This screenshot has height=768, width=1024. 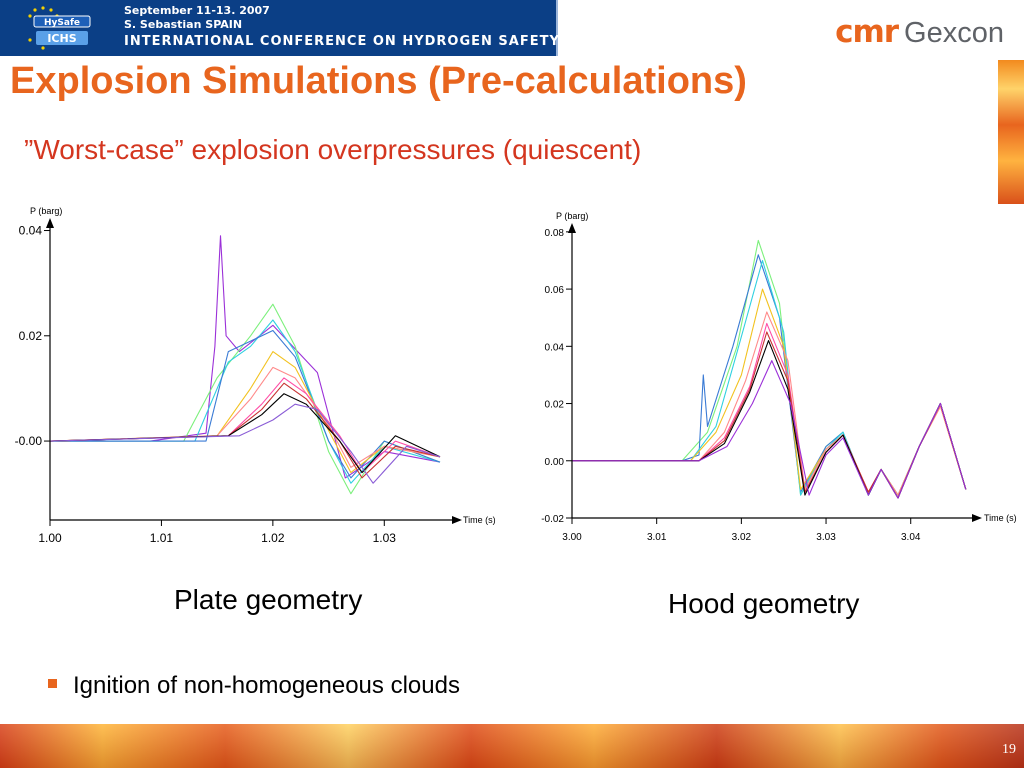 I want to click on bullet-item: Ignition of non-homogeneous clouds, so click(x=254, y=686).